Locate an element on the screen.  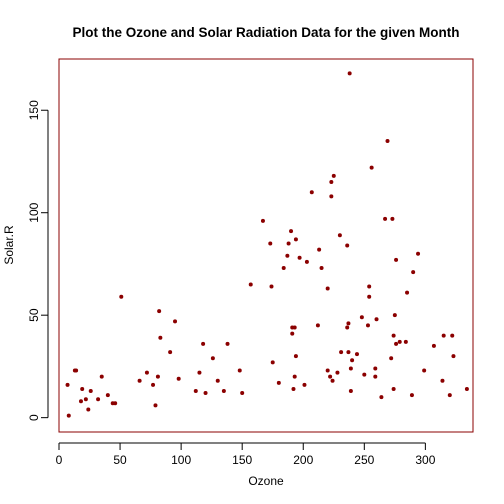
x-tick-label: 100 is located at coordinates (181, 460).